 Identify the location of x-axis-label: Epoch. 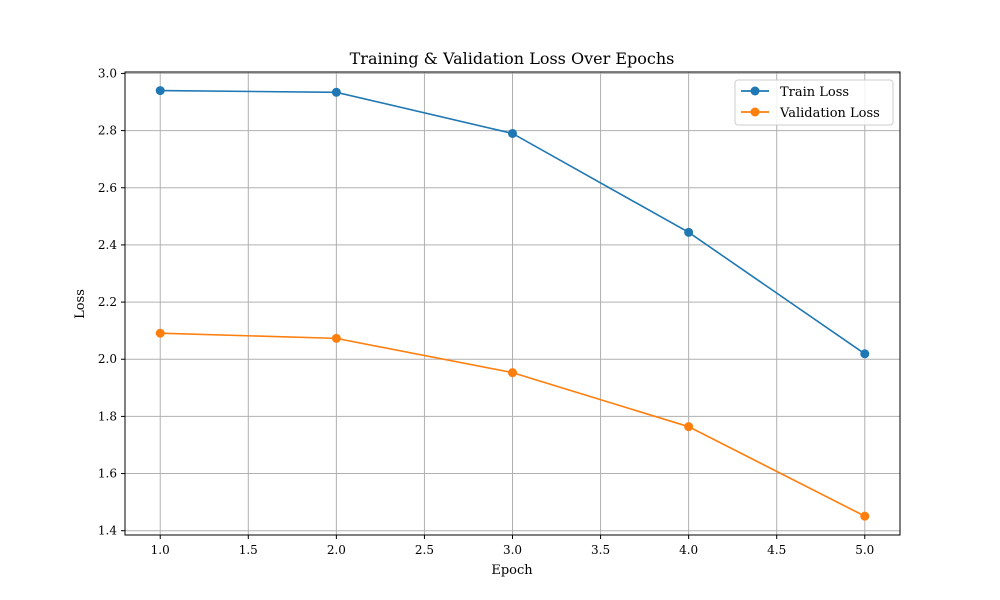
(512, 570).